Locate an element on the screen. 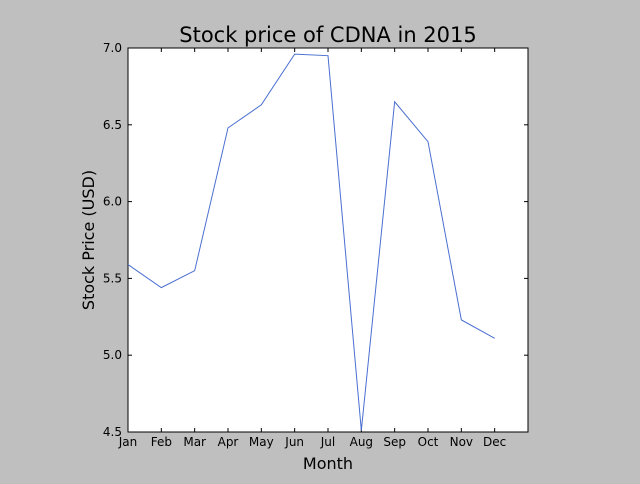 This screenshot has width=640, height=484. x-tick-label: Jun is located at coordinates (294, 442).